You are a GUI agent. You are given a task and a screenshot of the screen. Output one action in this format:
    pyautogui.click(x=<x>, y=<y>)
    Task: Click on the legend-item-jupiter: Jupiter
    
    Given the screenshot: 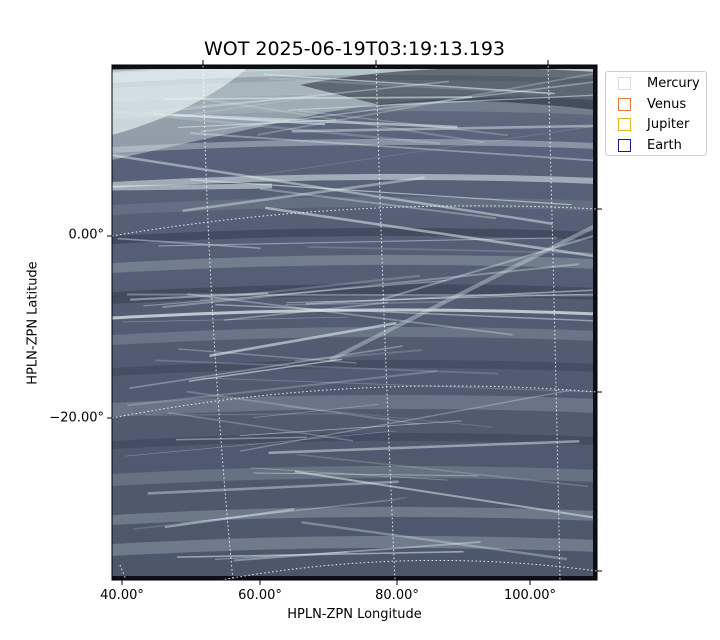 What is the action you would take?
    pyautogui.click(x=653, y=124)
    